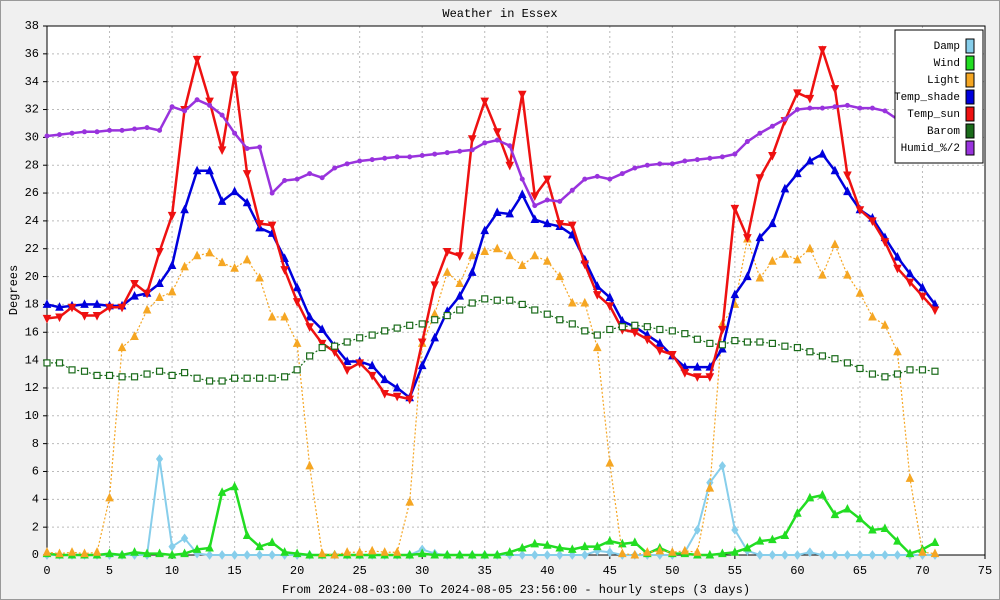 Image resolution: width=1000 pixels, height=600 pixels. What do you see at coordinates (35, 499) in the screenshot?
I see `y-tick-label: 4` at bounding box center [35, 499].